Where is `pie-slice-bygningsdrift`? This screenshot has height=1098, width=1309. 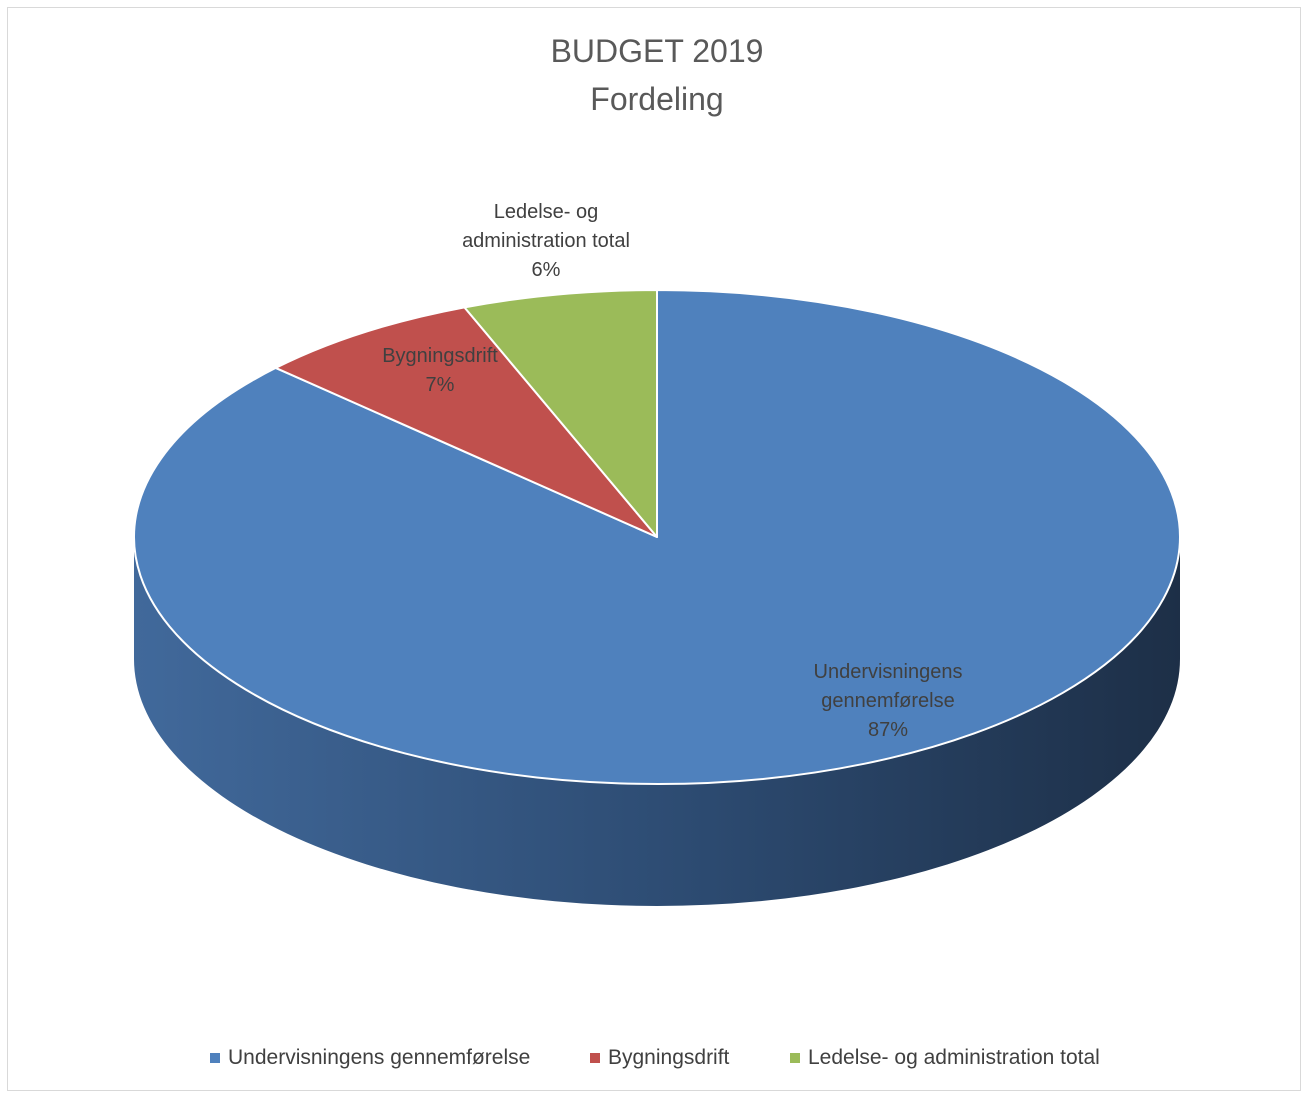
pie-slice-bygningsdrift is located at coordinates (466, 422).